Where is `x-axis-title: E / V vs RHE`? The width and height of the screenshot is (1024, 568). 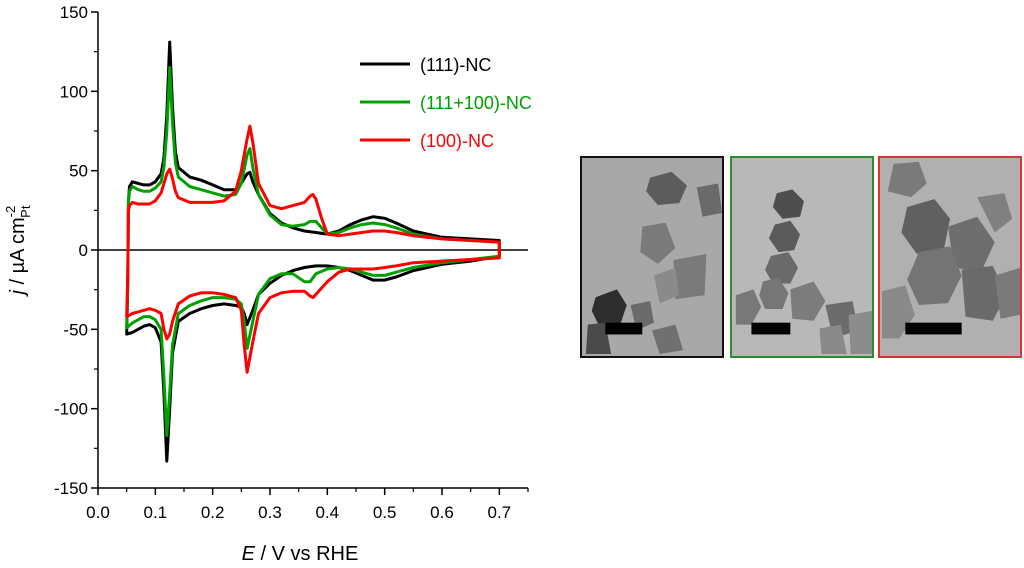
x-axis-title: E / V vs RHE is located at coordinates (300, 554).